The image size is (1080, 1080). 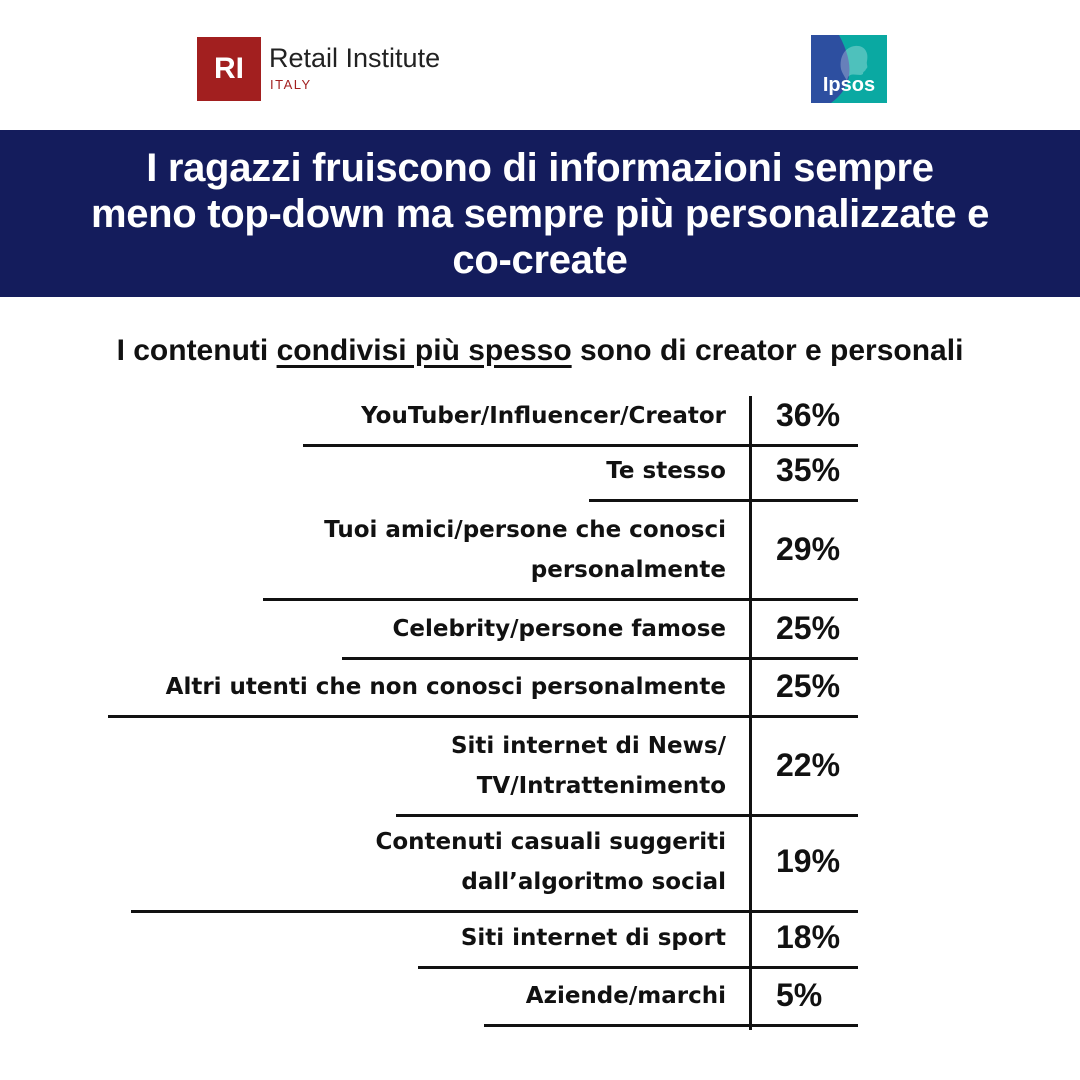 I want to click on ipsos-logo-text: Ipsos, so click(x=849, y=85).